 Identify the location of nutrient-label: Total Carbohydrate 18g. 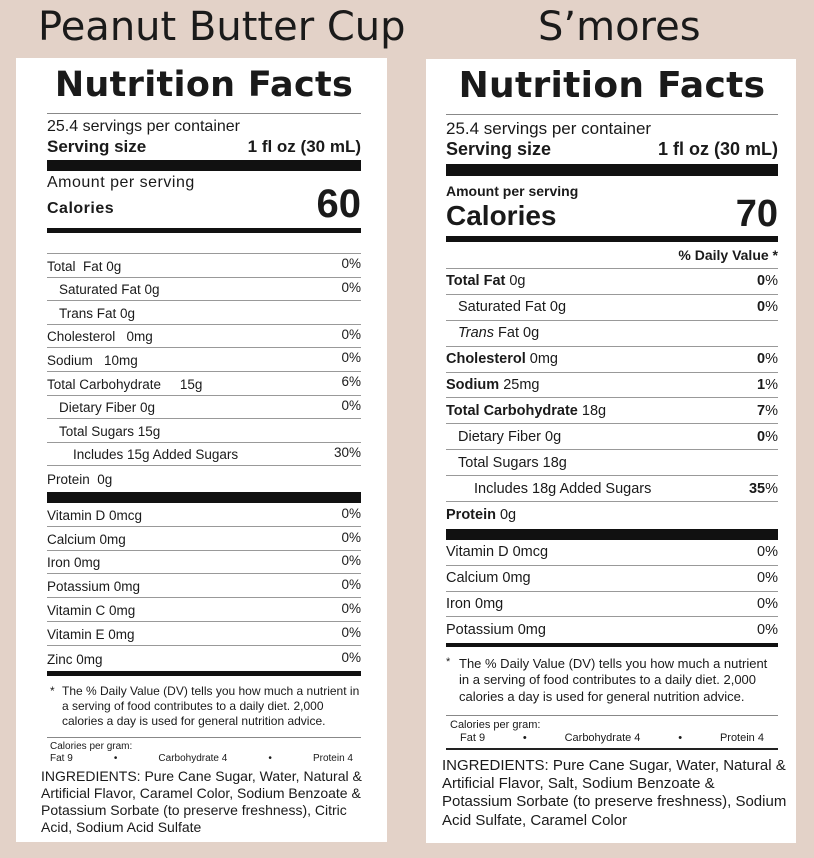
(526, 411).